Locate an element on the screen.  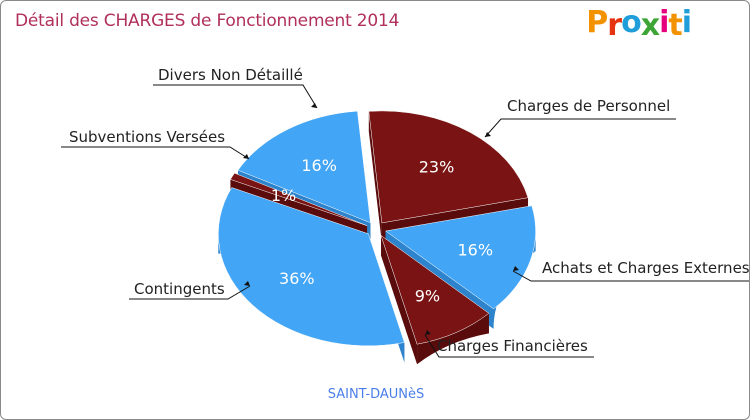
category-label-charges-de-personnel: Charges de Personnel is located at coordinates (588, 106).